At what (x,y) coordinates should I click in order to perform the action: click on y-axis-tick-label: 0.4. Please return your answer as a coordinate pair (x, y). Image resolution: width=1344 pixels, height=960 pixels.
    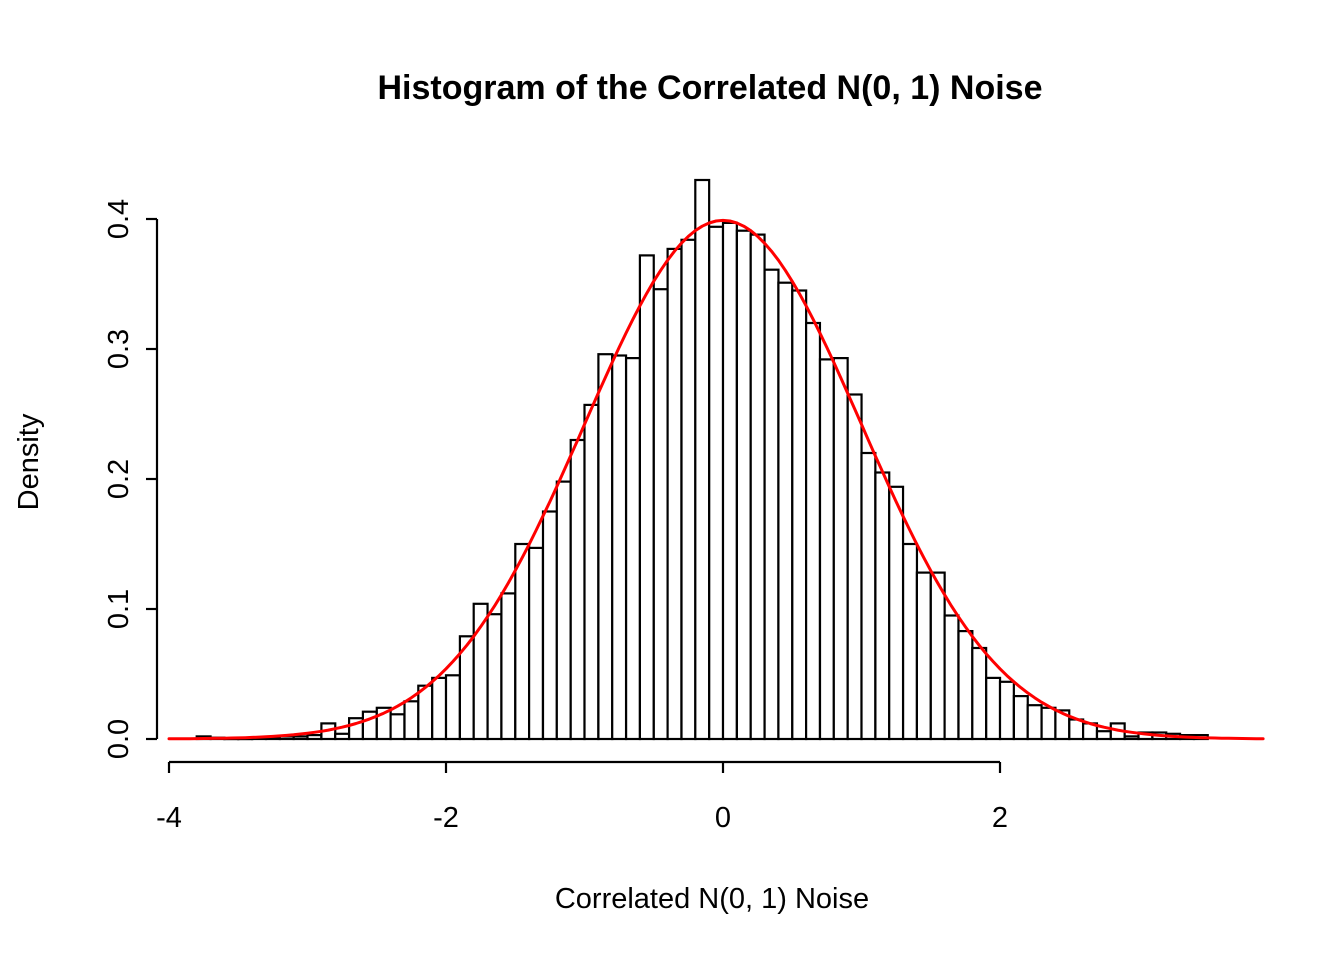
    Looking at the image, I should click on (119, 219).